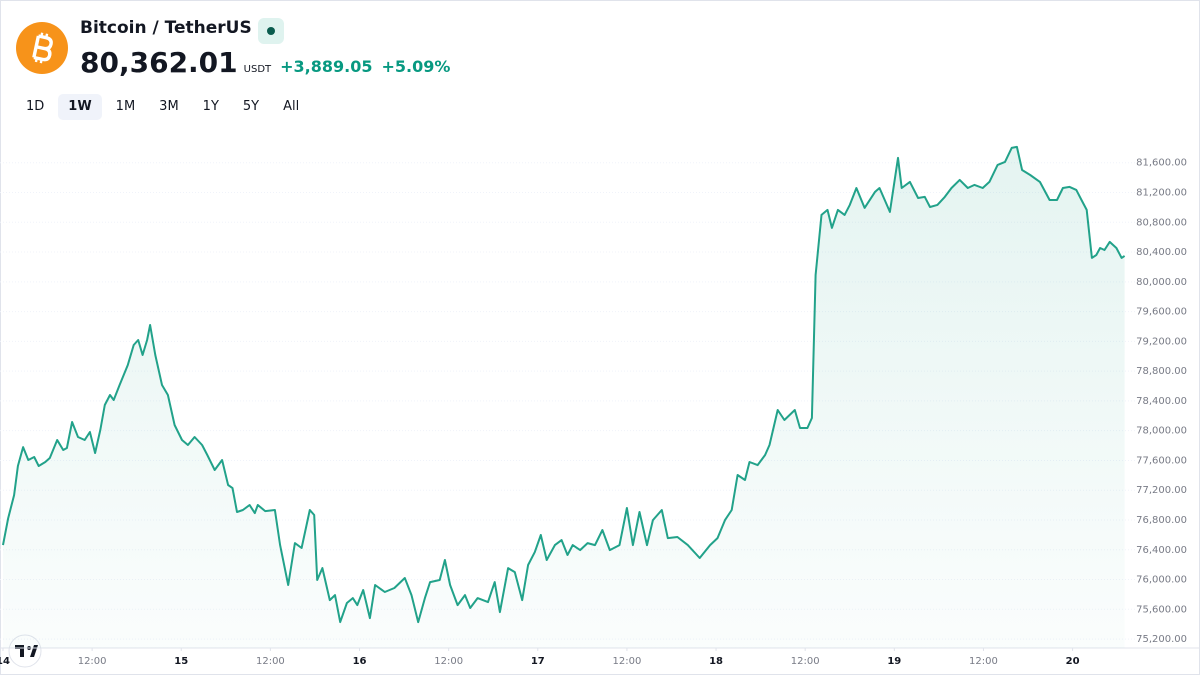 This screenshot has width=1200, height=675. I want to click on y-tick-label: 78,000.00, so click(1161, 431).